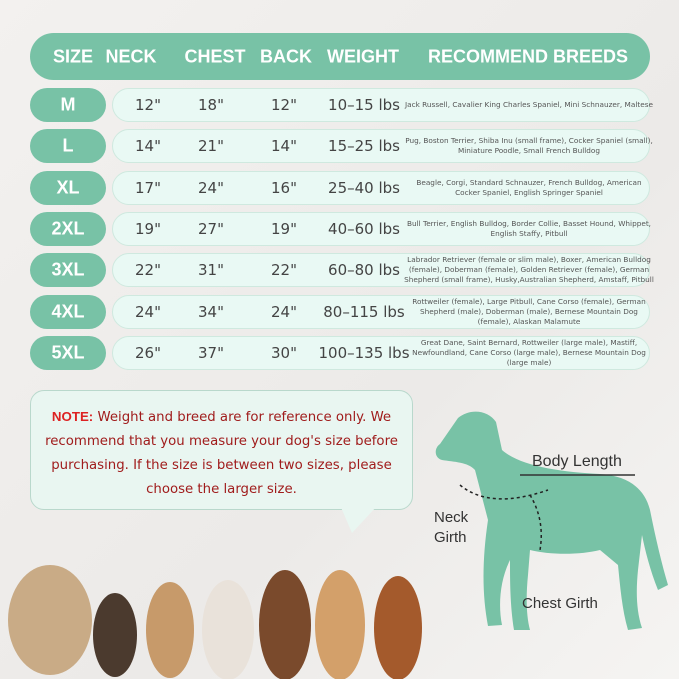 This screenshot has width=679, height=679. Describe the element at coordinates (148, 228) in the screenshot. I see `neck-value: 19"` at that location.